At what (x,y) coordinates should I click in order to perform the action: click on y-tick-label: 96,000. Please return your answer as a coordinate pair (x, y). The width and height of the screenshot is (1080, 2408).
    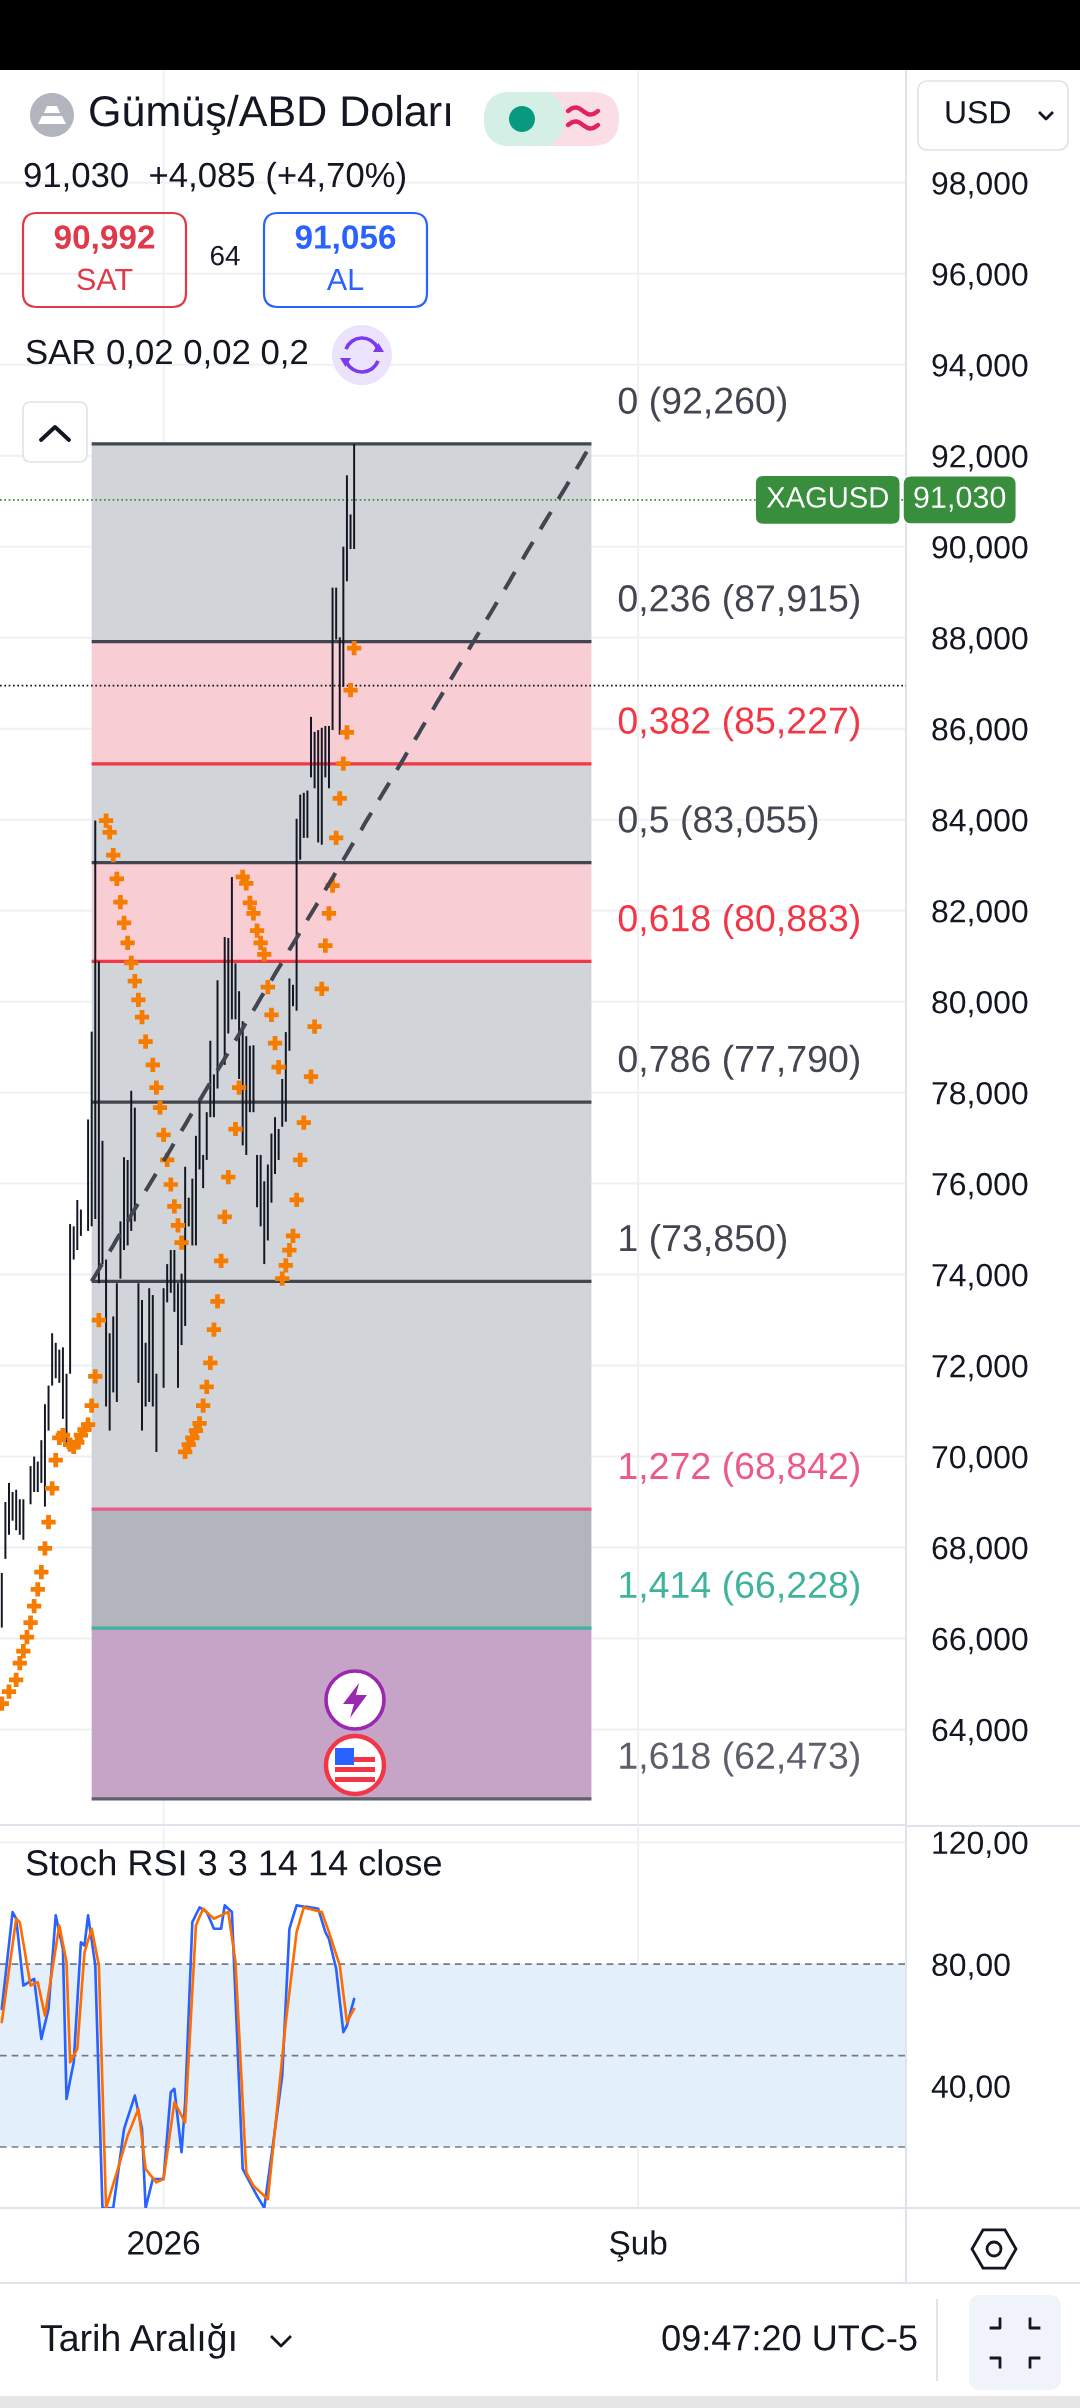
    Looking at the image, I should click on (980, 276).